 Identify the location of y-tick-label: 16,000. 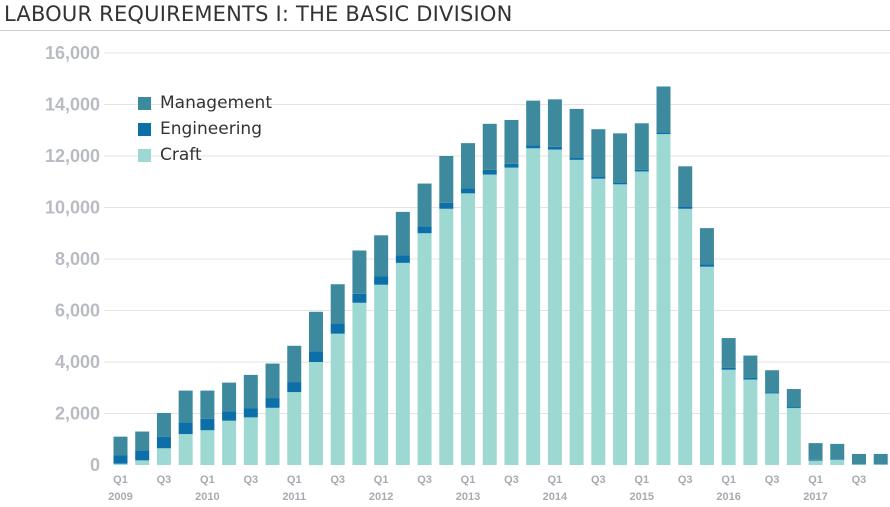
(72, 53).